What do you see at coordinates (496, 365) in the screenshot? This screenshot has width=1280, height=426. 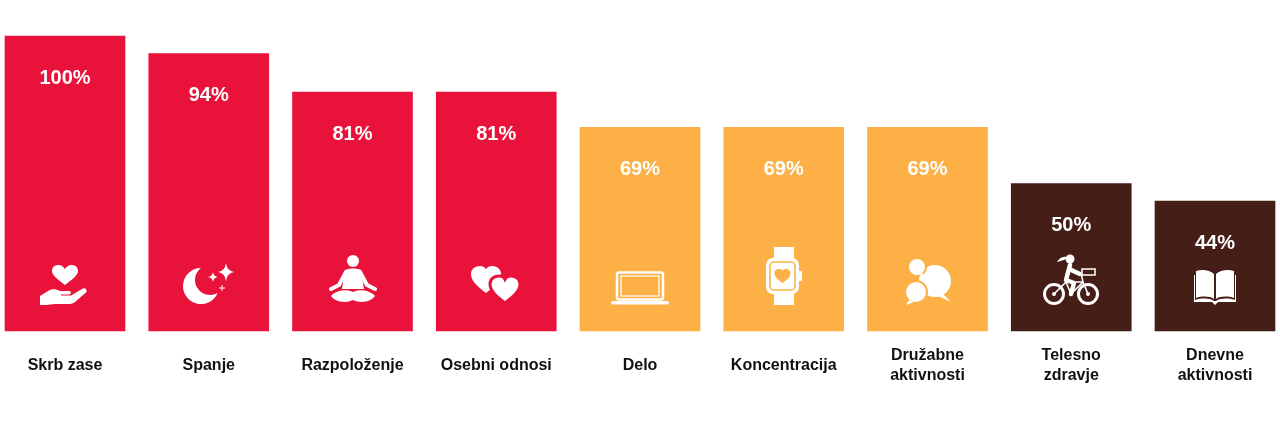 I see `x-tick-label: Osebni odnosi` at bounding box center [496, 365].